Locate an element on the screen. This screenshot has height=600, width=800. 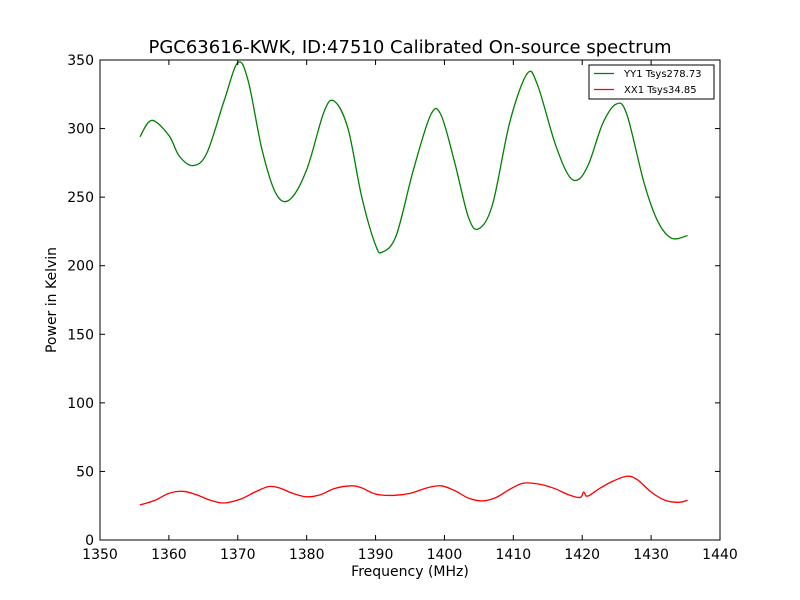
legend: YY1 Tsys278.73 XX1 Tsys34.85 is located at coordinates (651, 82).